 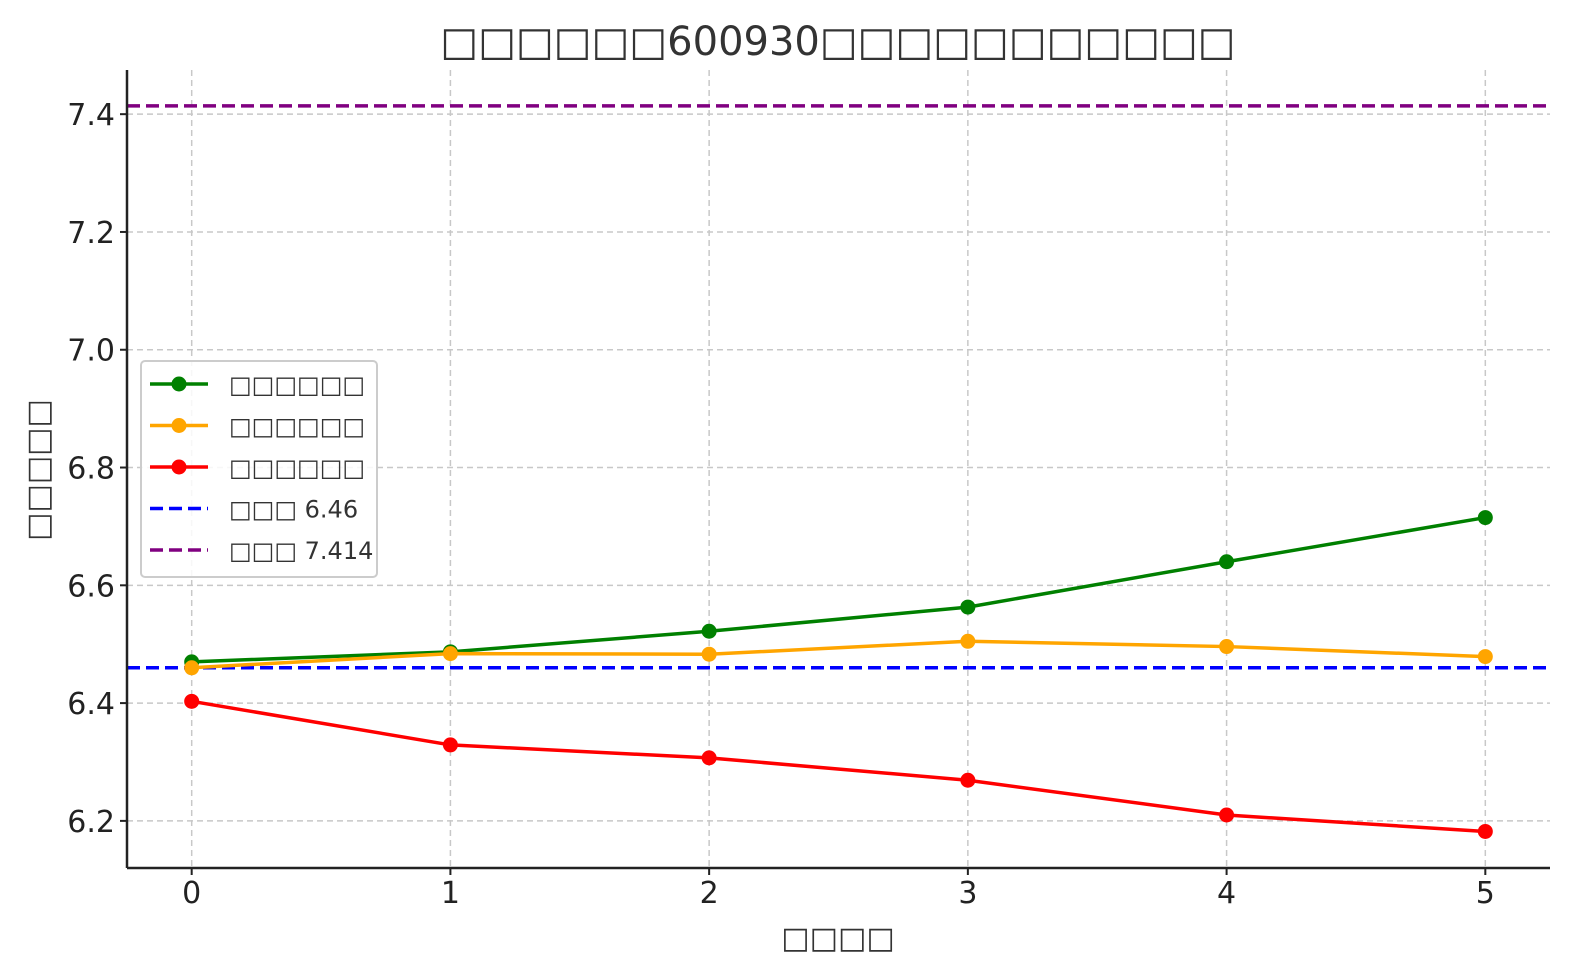 I want to click on legend-label: □□□ 6.46, so click(x=293, y=510).